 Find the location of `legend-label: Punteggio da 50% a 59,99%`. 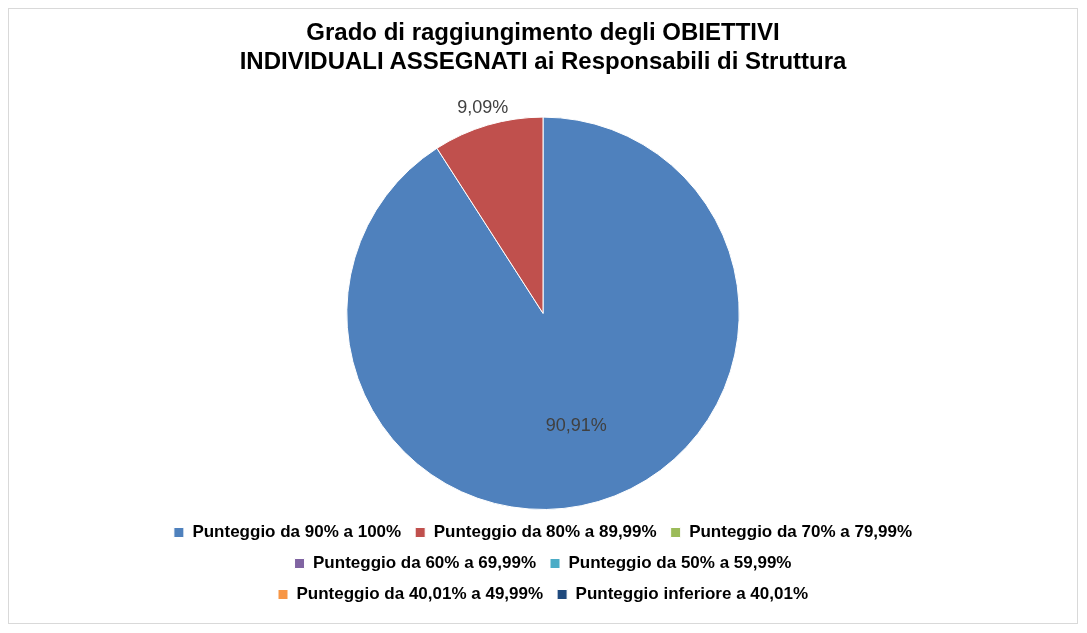

legend-label: Punteggio da 50% a 59,99% is located at coordinates (680, 563).